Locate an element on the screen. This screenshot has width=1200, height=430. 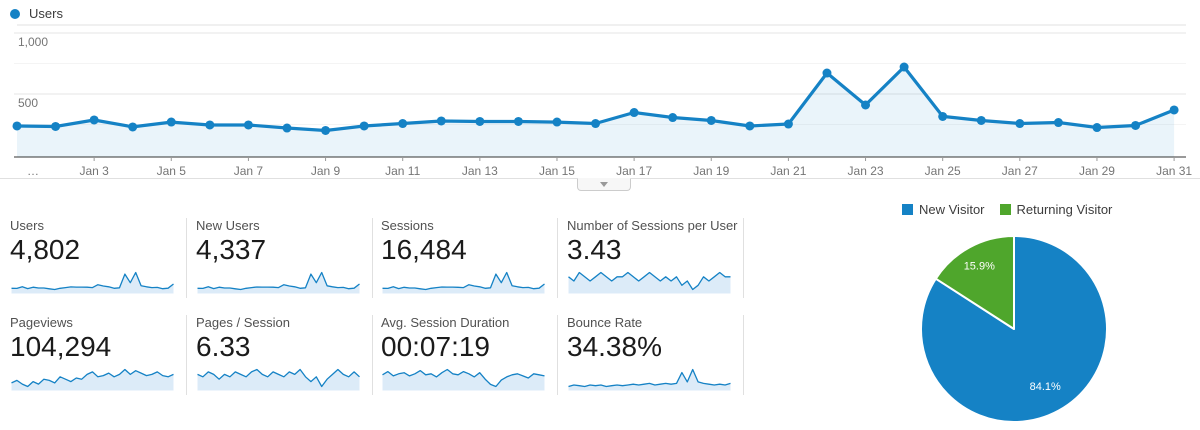
svg-text: Jan 5 is located at coordinates (172, 171).